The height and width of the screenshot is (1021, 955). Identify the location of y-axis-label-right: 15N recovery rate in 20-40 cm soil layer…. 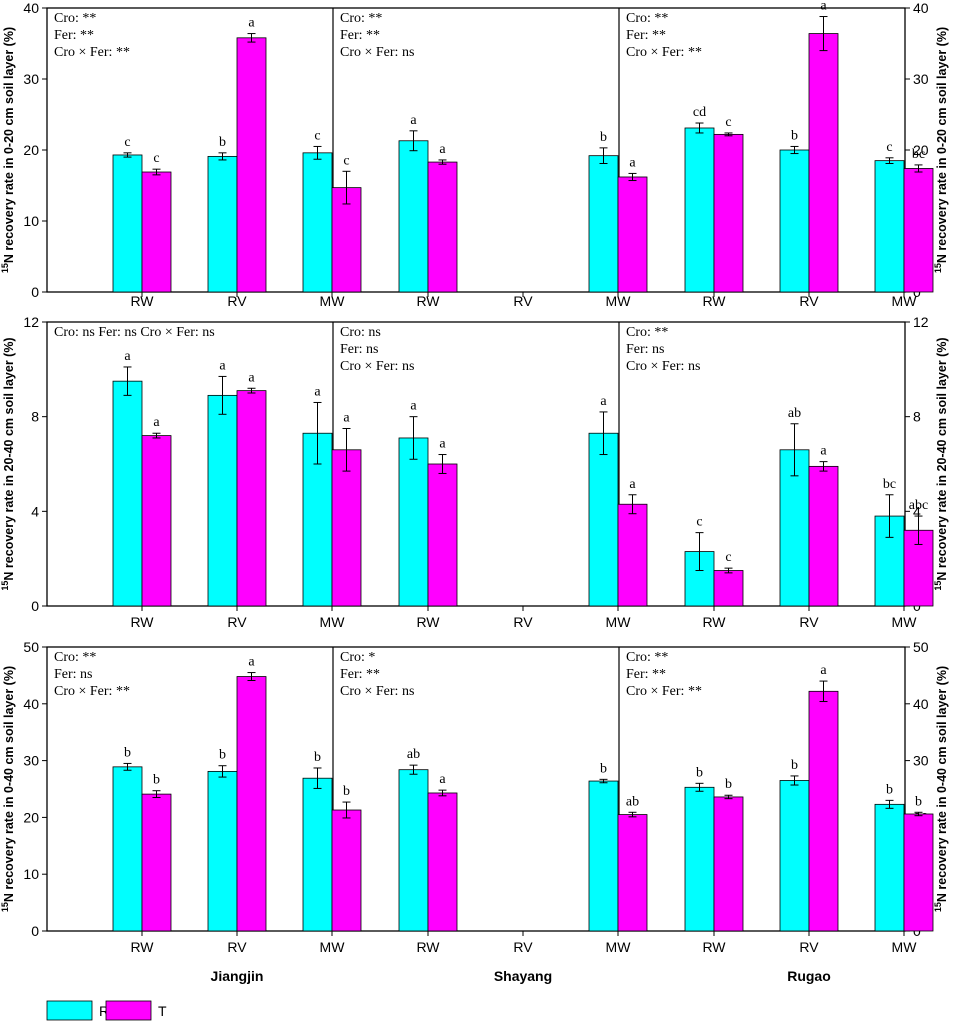
(941, 463).